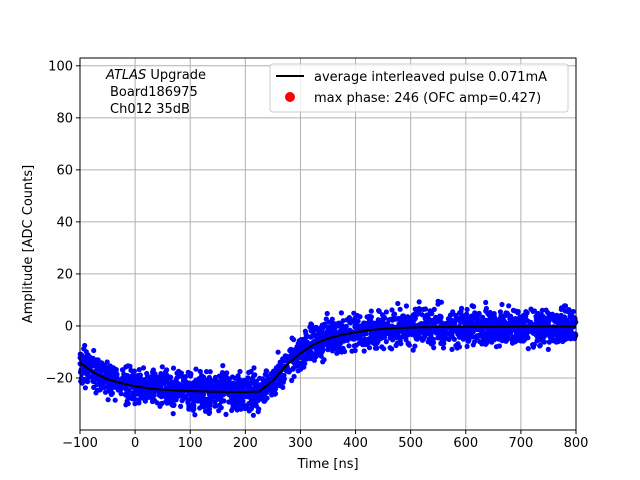  What do you see at coordinates (125, 75) in the screenshot?
I see `annotation-atlas: ATLAS` at bounding box center [125, 75].